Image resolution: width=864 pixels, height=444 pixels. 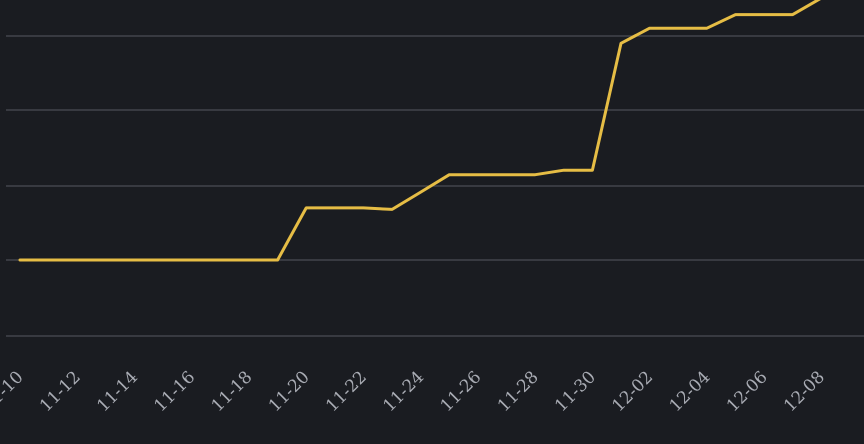 What do you see at coordinates (518, 391) in the screenshot?
I see `x-tick-label: 11-28` at bounding box center [518, 391].